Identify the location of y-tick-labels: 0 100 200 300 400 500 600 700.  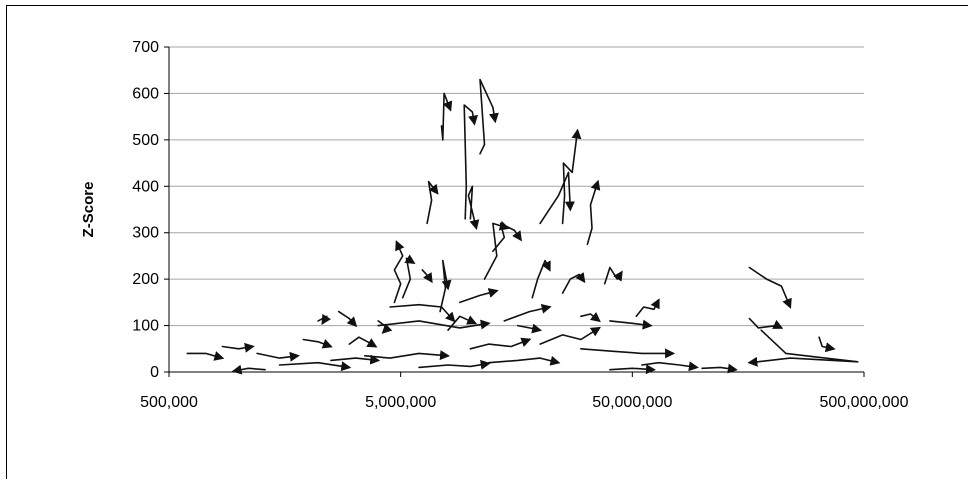
(145, 210).